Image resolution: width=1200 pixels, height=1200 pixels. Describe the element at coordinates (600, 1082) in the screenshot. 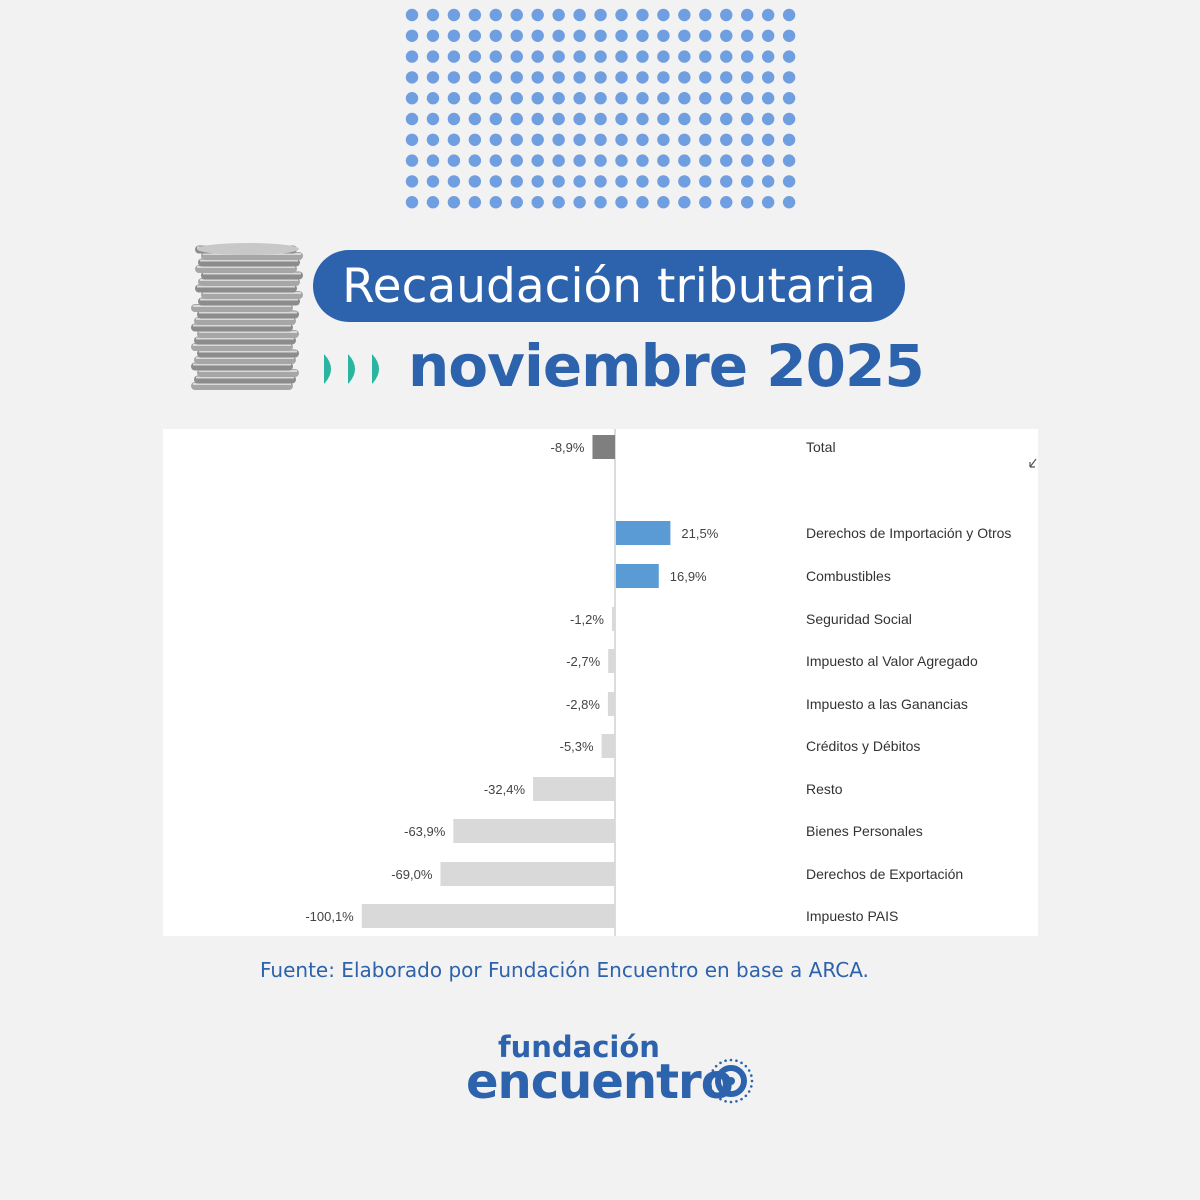

I see `logo-line2: encuentro` at that location.